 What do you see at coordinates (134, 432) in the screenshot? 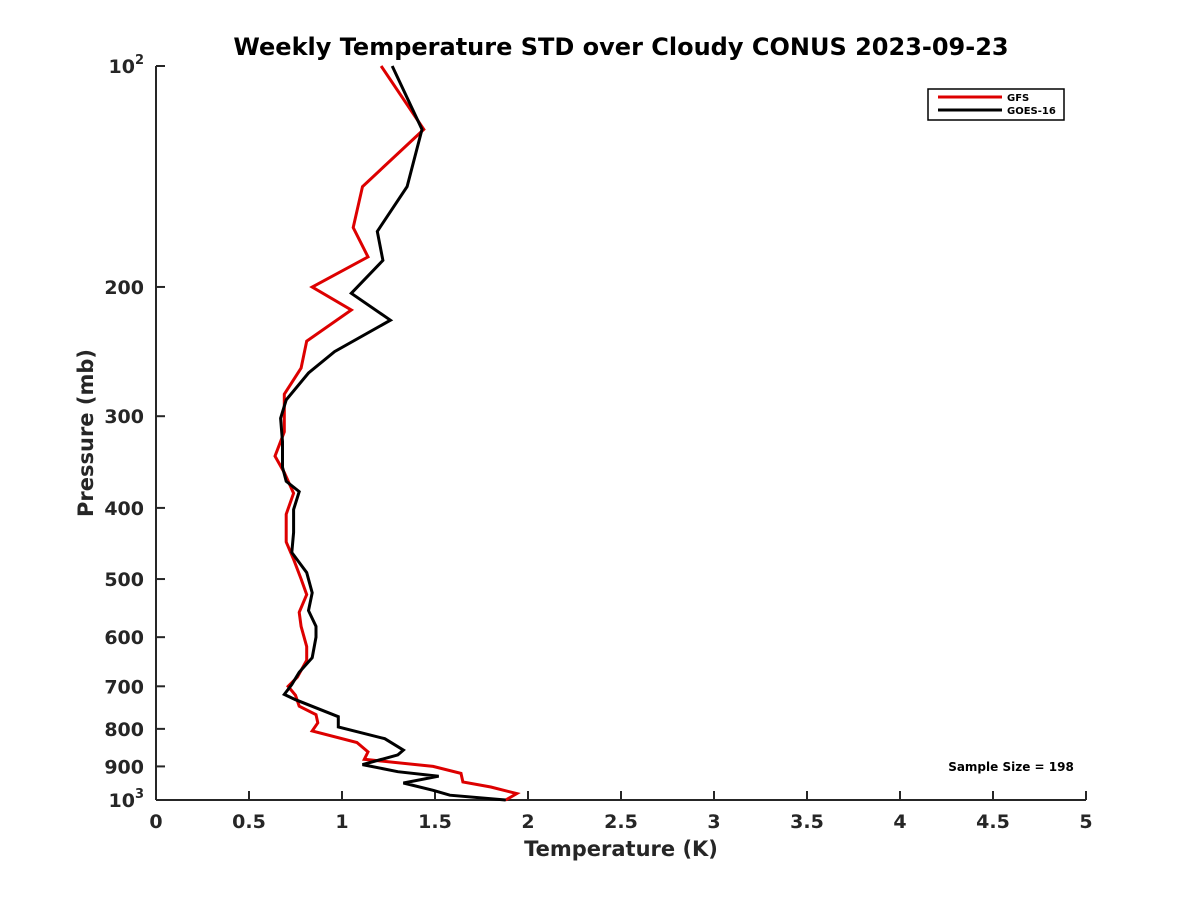
I see `y-ticks: 10² 200 300 400 500 600 700 800 900 10³` at bounding box center [134, 432].